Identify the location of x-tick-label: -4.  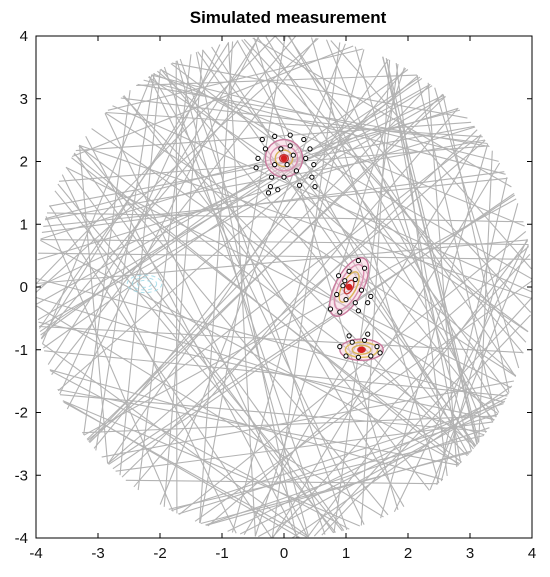
(35, 553).